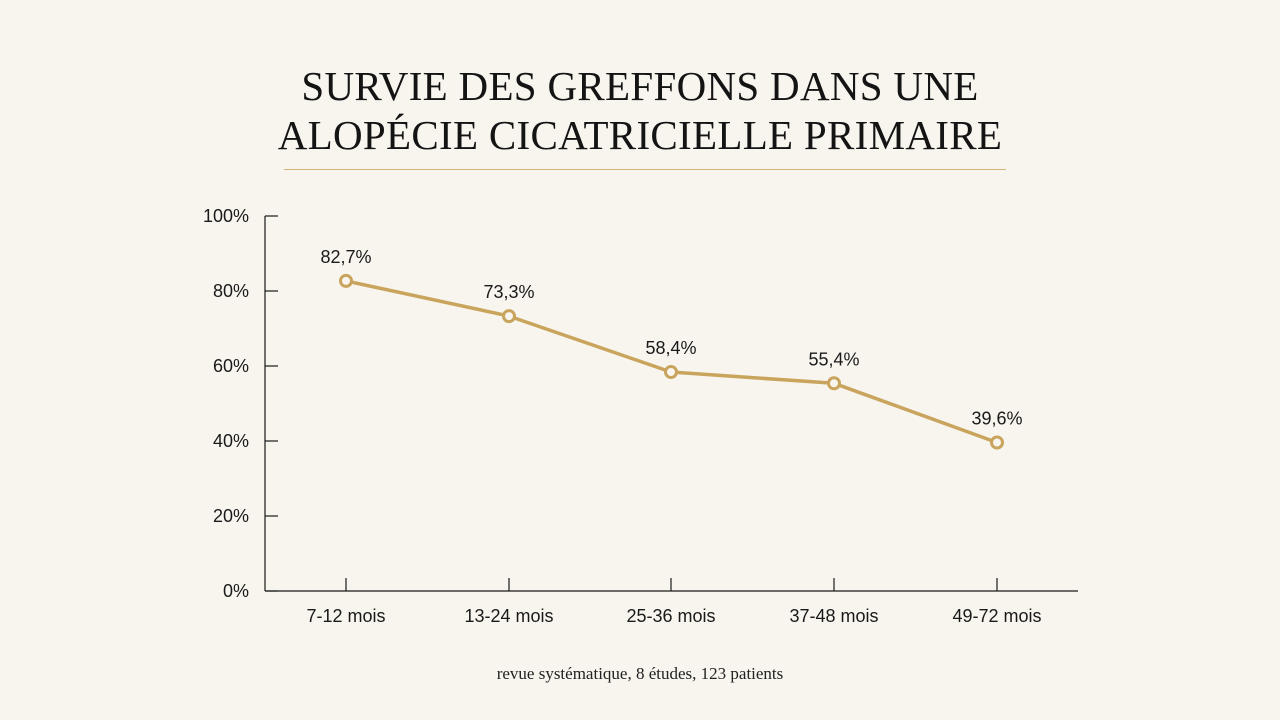 This screenshot has height=720, width=1280. Describe the element at coordinates (996, 616) in the screenshot. I see `x-tick-label: 49-72 mois` at that location.